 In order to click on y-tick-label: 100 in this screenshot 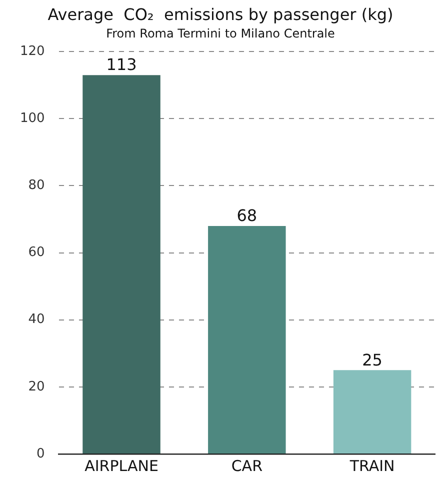, I will do `click(32, 118)`.